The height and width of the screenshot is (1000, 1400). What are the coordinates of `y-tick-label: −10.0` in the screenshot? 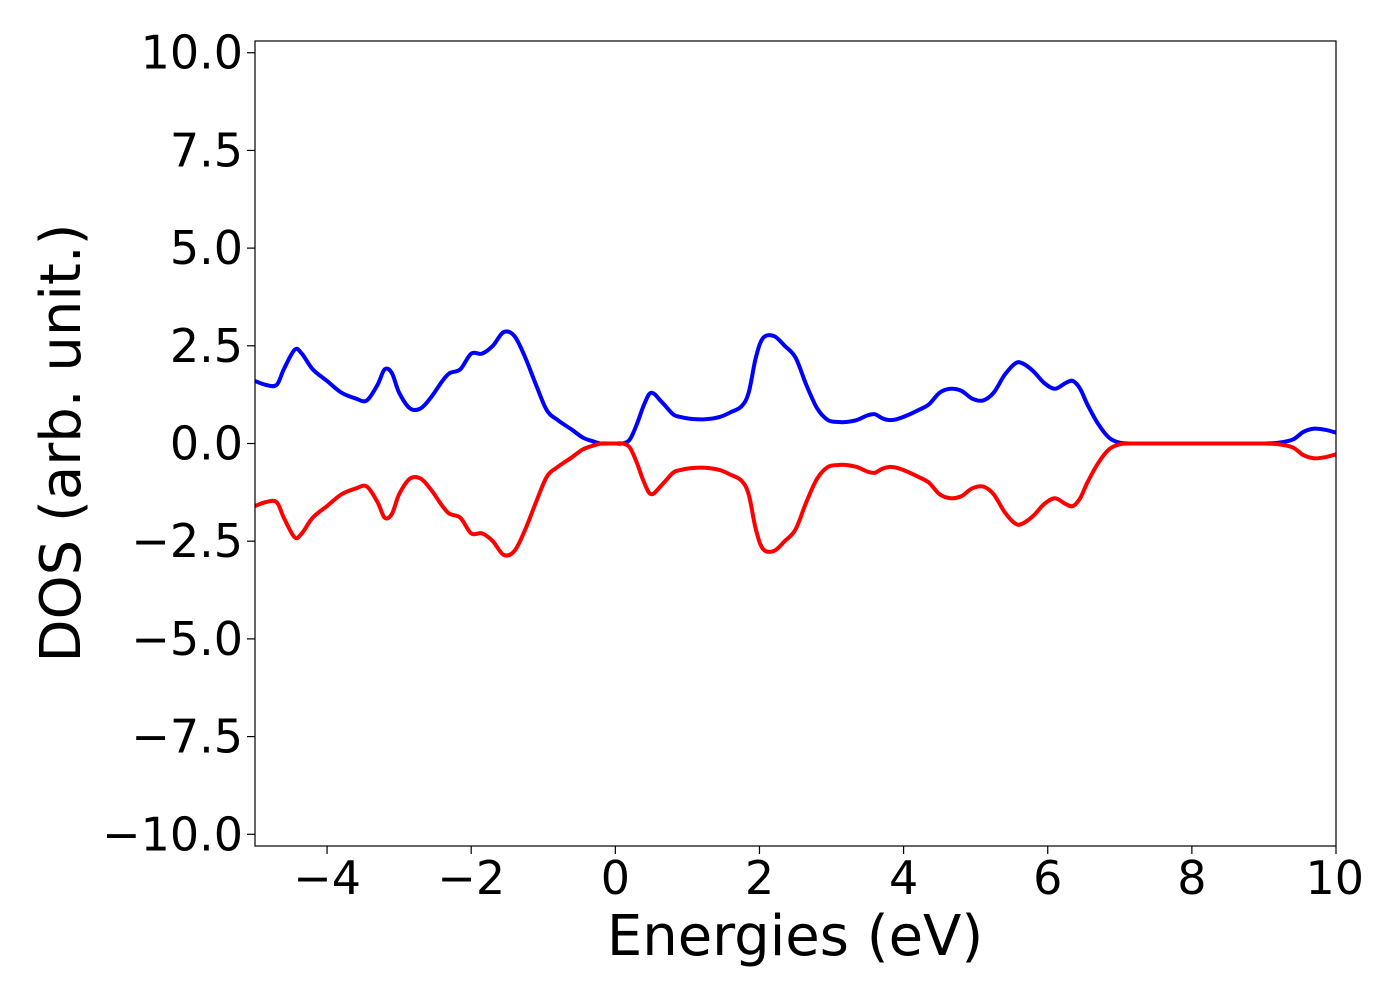 It's located at (172, 834).